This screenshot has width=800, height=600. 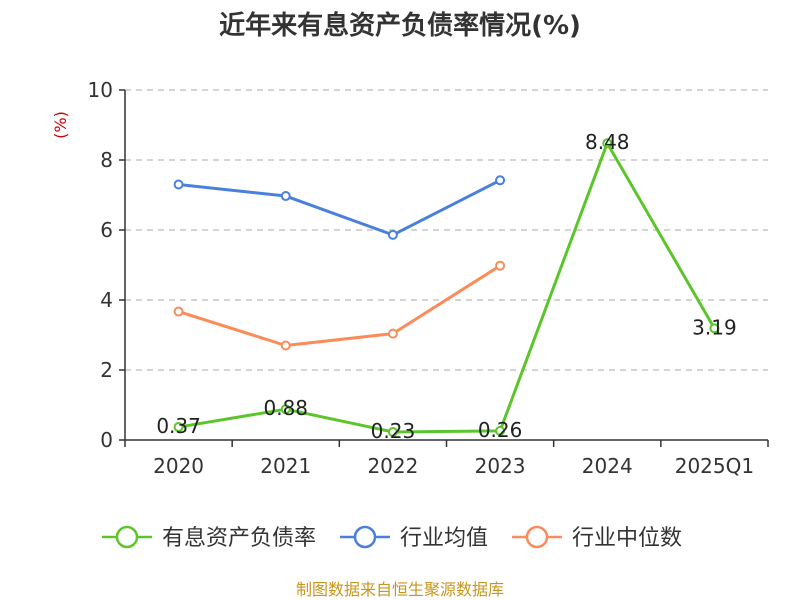 I want to click on data-label: 8.48, so click(x=607, y=142).